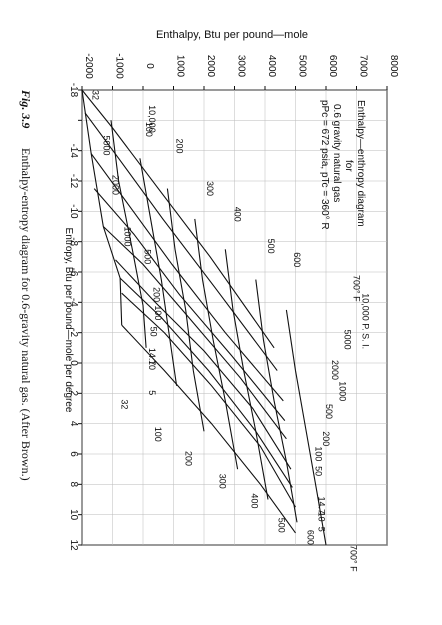 The image size is (442, 625). I want to click on entropy-ticks: -18 -14 -12 -10 -8 -6 -4 -2 0 2 4 6 8 10 12, so click(75, 317).